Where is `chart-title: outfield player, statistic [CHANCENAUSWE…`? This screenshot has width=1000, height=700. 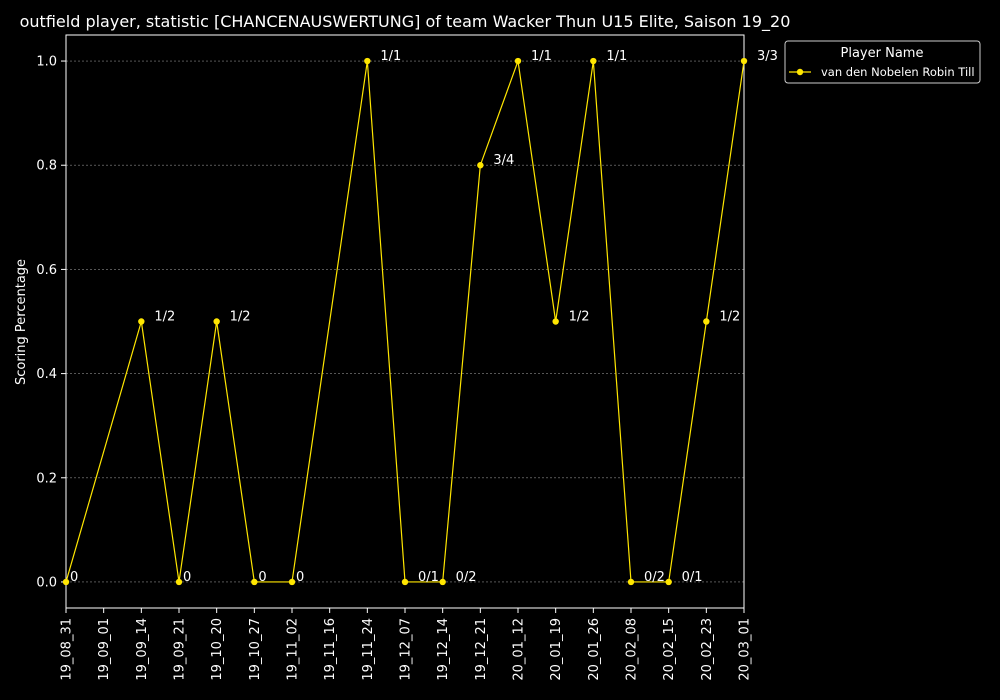
chart-title: outfield player, statistic [CHANCENAUSWE… is located at coordinates (405, 22).